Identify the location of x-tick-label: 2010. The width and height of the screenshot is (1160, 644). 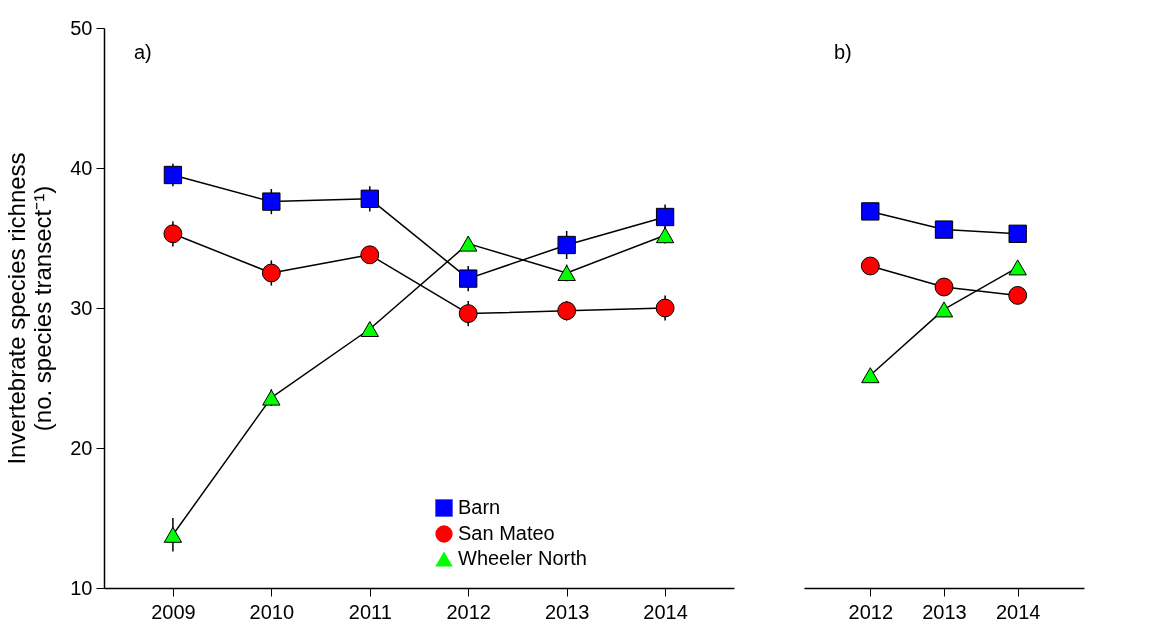
(272, 611).